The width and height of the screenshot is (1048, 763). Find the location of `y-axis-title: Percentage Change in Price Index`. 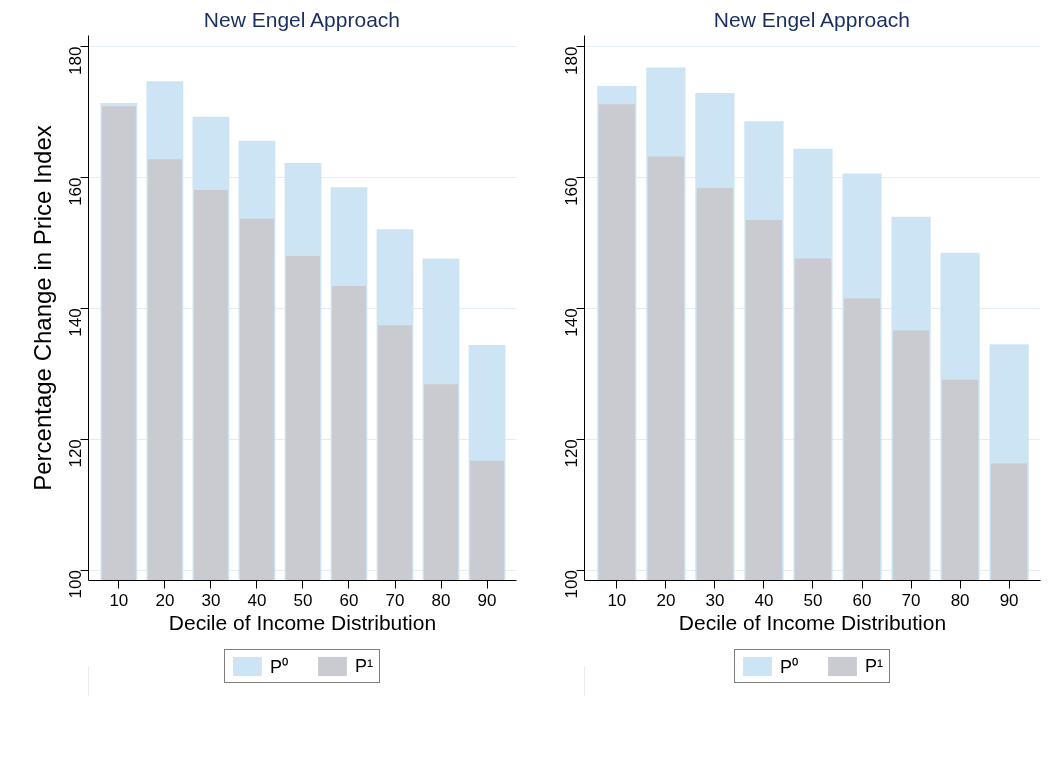

y-axis-title: Percentage Change in Price Index is located at coordinates (42, 308).